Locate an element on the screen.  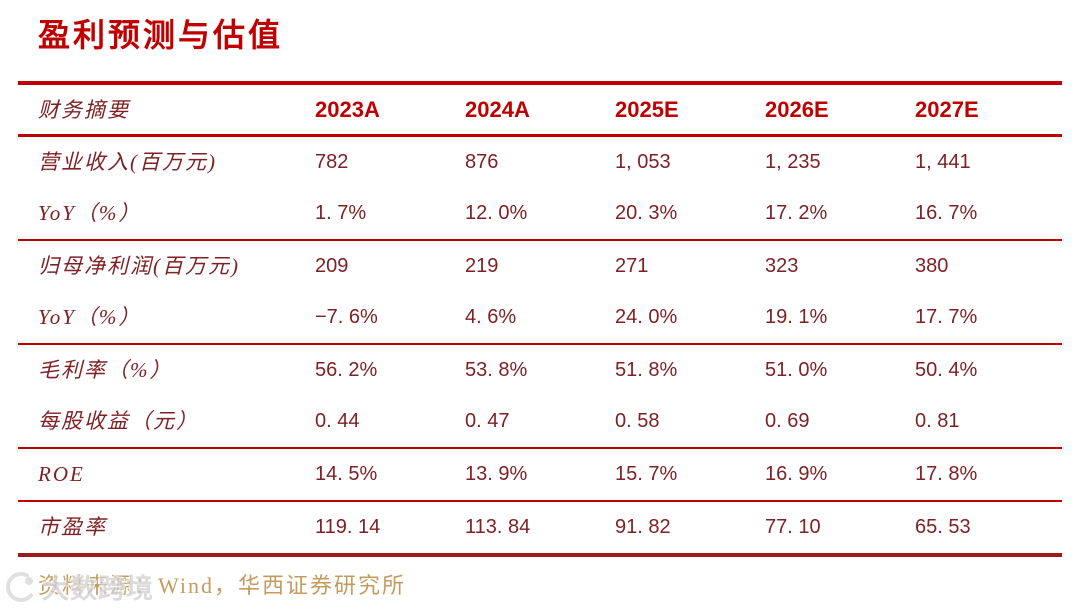
column-header-2027e: 2027E is located at coordinates (988, 109).